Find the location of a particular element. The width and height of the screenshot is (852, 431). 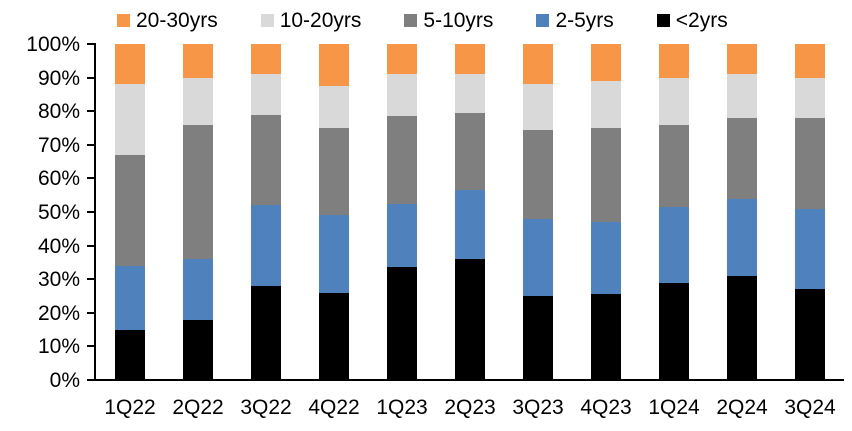

bar-segment-2-5yrs-4q22 is located at coordinates (334, 254).